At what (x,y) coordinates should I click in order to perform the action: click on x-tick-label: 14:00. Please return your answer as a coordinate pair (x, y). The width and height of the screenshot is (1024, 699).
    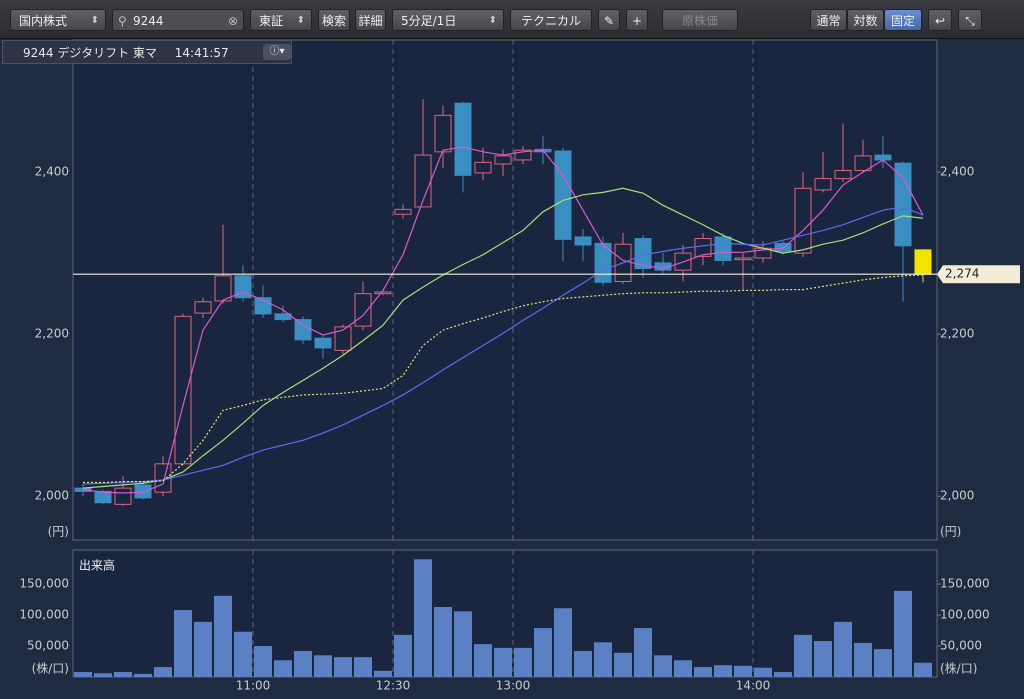
    Looking at the image, I should click on (753, 686).